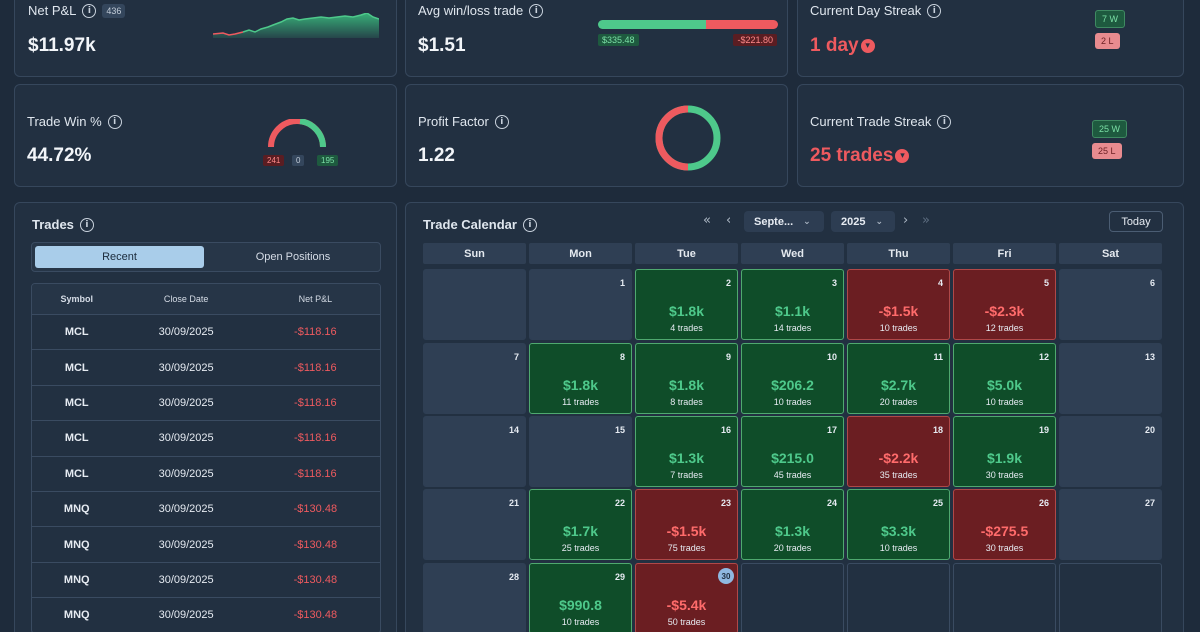  I want to click on calendar-day-cell: 16 $1.3k 7 trades, so click(686, 451).